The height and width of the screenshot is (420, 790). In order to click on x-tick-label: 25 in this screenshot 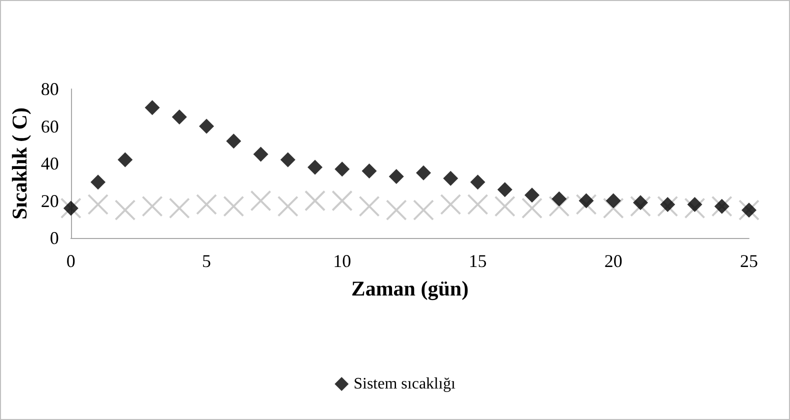, I will do `click(749, 261)`.